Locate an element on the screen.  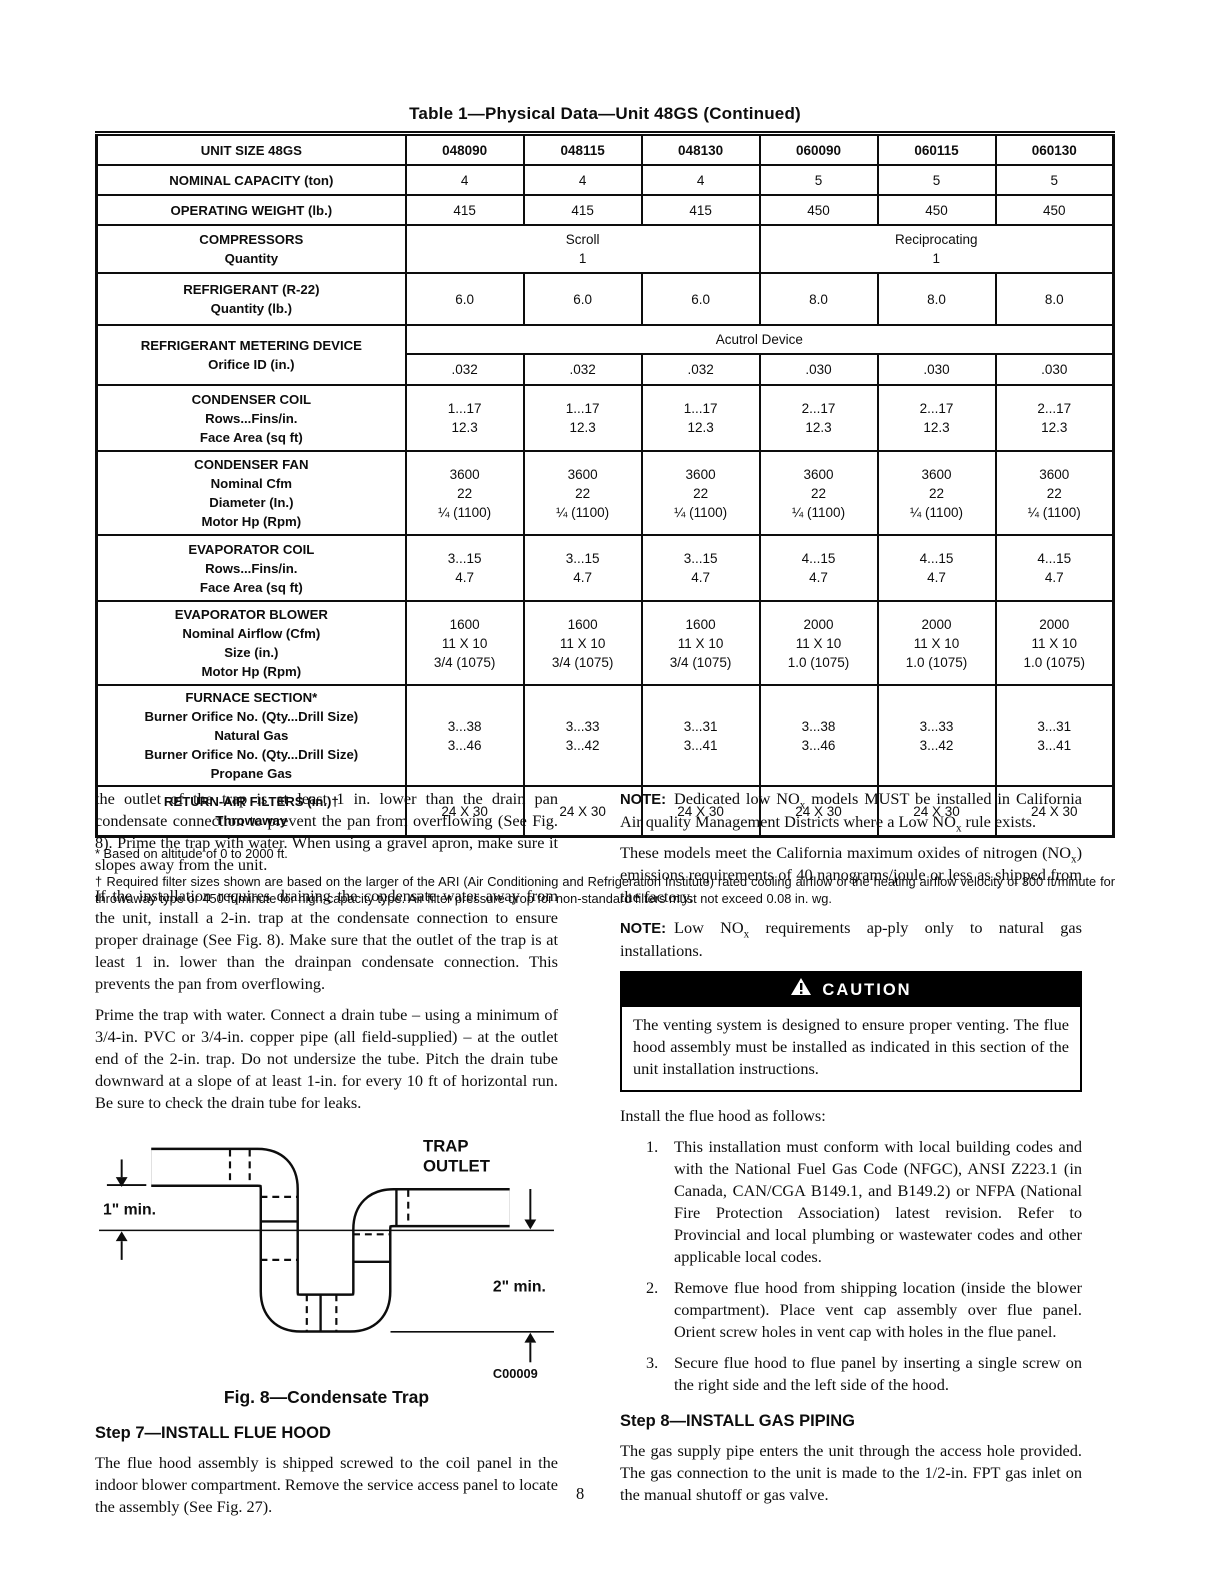
table-cell: 060090 is located at coordinates (818, 149).